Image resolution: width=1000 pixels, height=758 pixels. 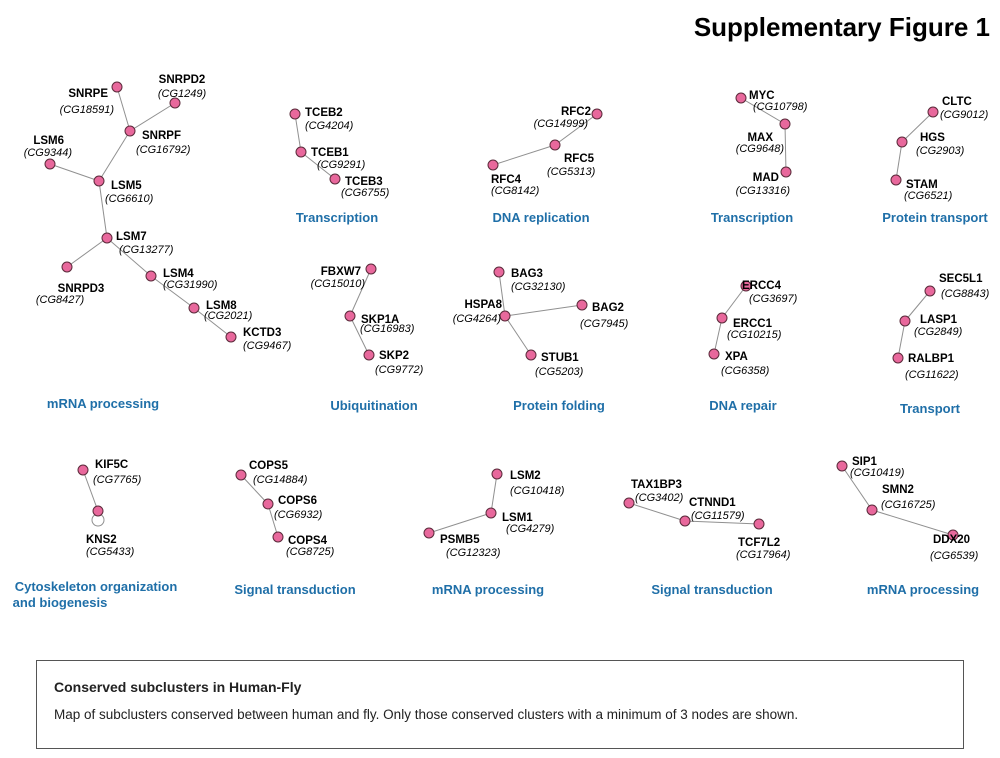 What do you see at coordinates (231, 337) in the screenshot?
I see `node-kctd3` at bounding box center [231, 337].